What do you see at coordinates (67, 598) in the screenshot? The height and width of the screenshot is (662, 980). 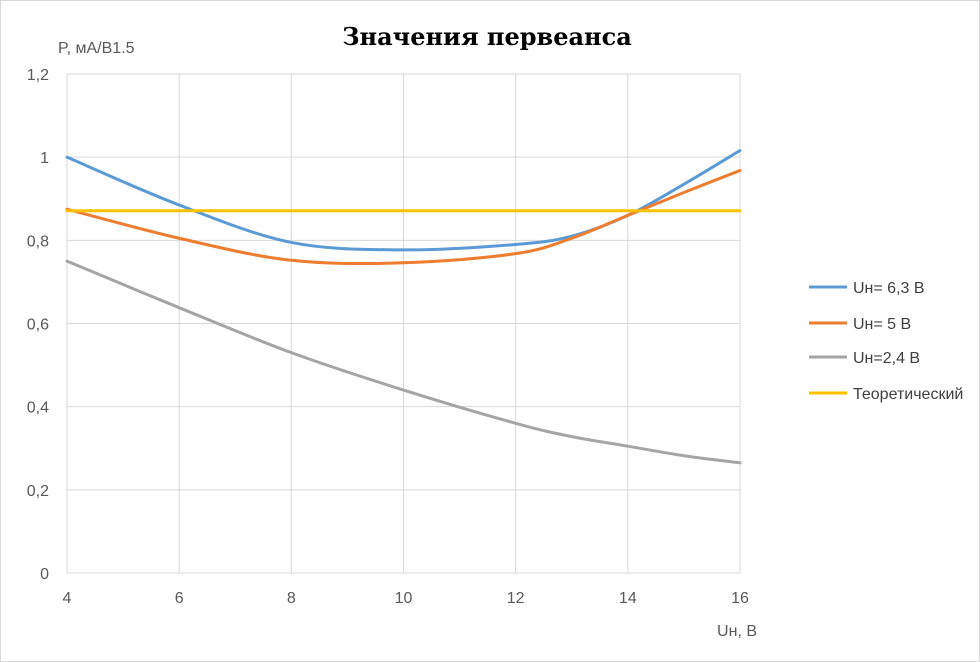 I see `x-tick-label: 4` at bounding box center [67, 598].